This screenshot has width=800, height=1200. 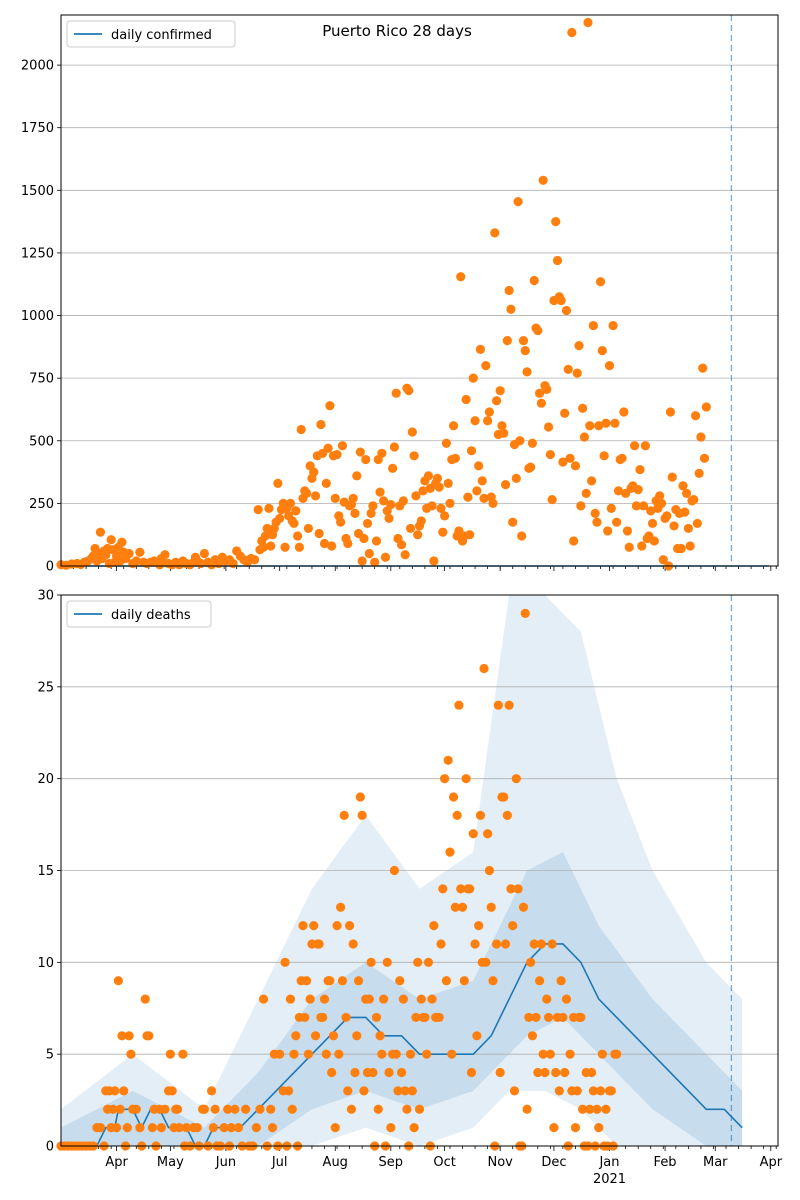 I want to click on legend: daily confirmed, so click(x=151, y=34).